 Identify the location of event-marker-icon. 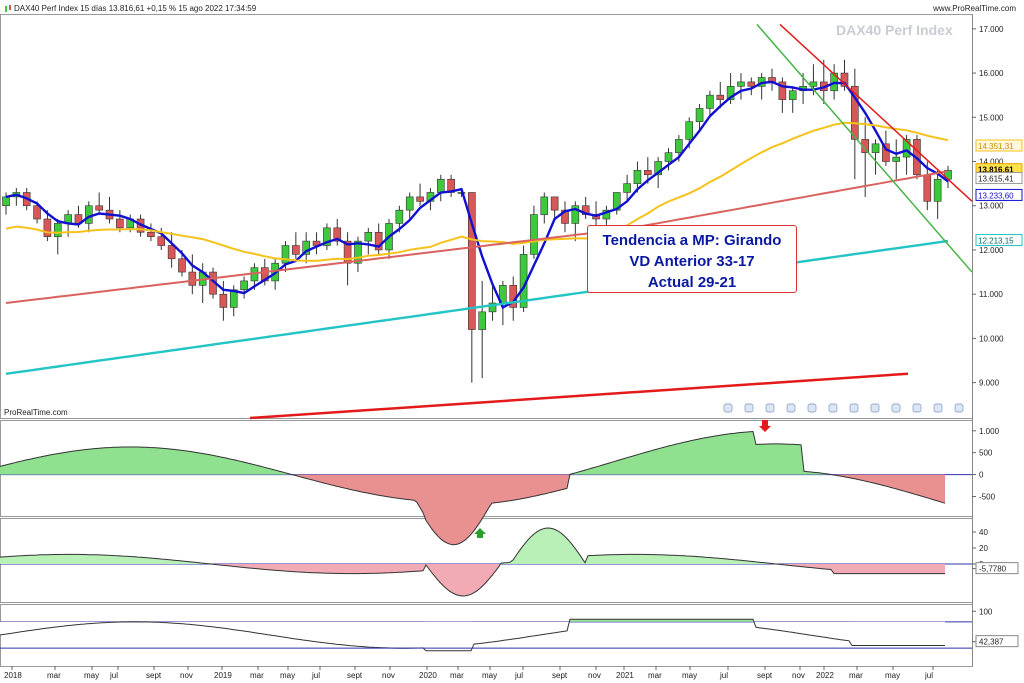
(791, 408).